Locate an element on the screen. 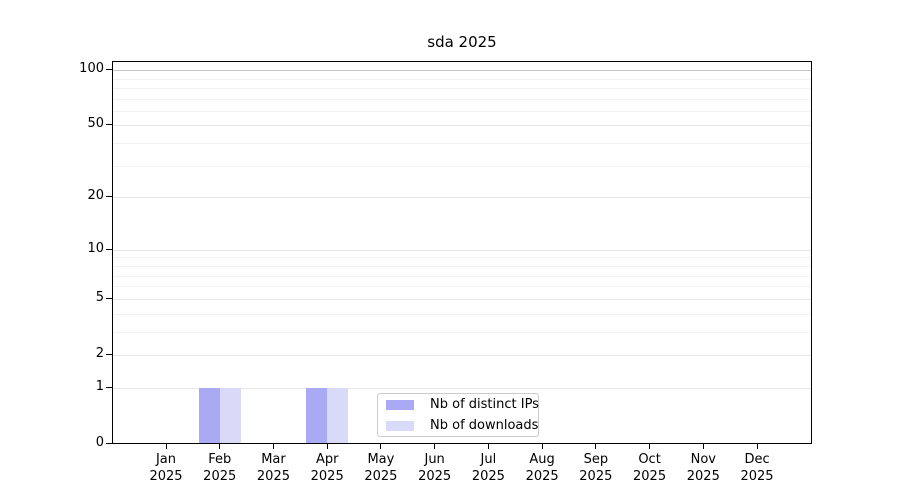  bar-feb-distinct-ips is located at coordinates (209, 415).